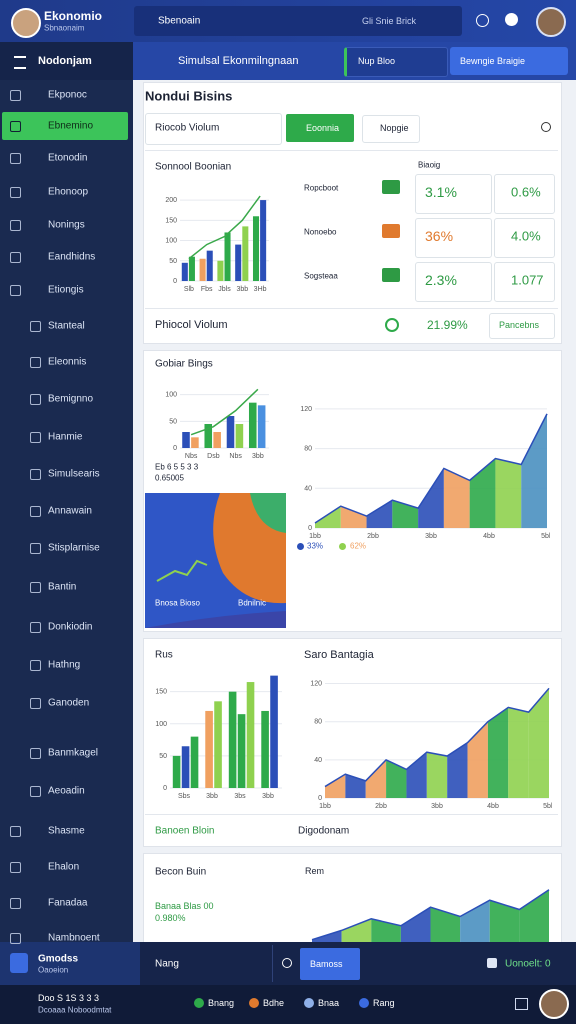 The width and height of the screenshot is (576, 1024). What do you see at coordinates (71, 399) in the screenshot?
I see `sidebar-item: Bemignno` at bounding box center [71, 399].